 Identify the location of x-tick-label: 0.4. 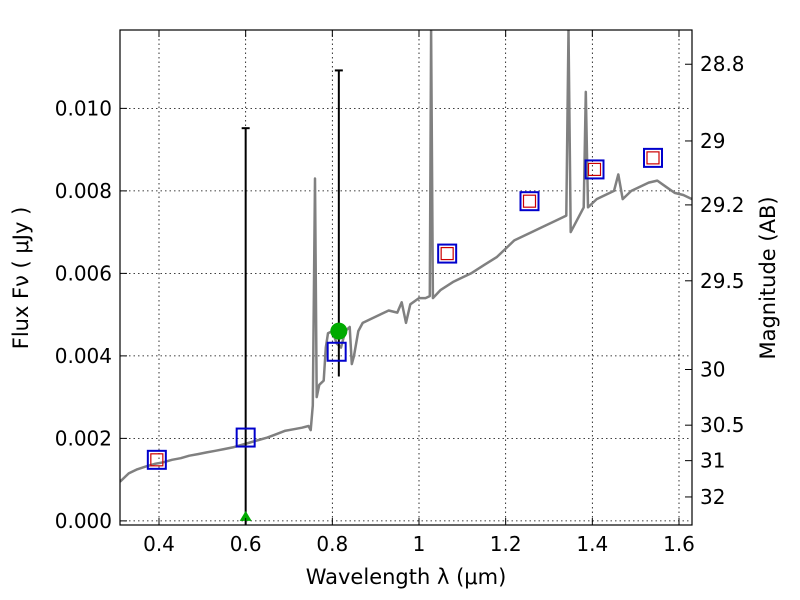
(159, 544).